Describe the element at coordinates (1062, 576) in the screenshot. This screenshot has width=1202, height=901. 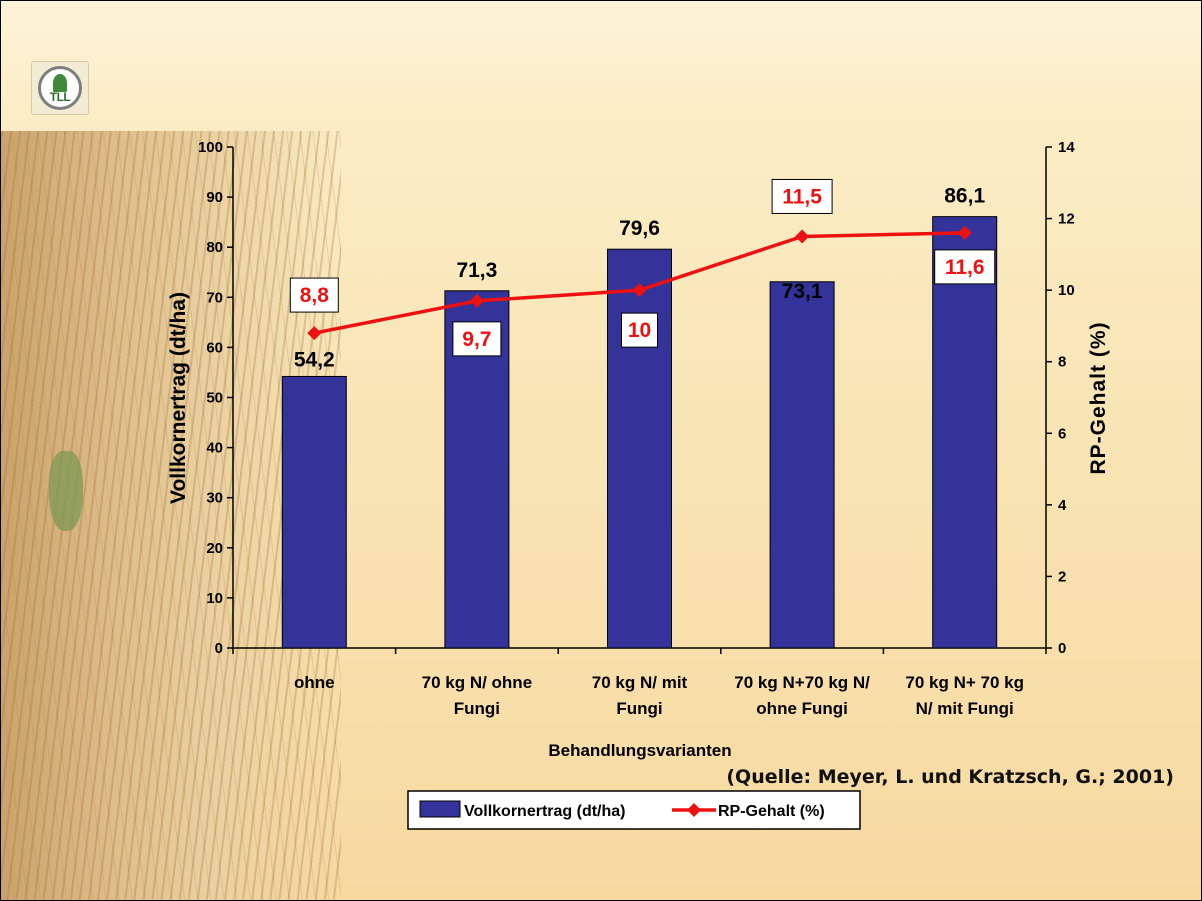
I see `y-tick-label-right: 2` at that location.